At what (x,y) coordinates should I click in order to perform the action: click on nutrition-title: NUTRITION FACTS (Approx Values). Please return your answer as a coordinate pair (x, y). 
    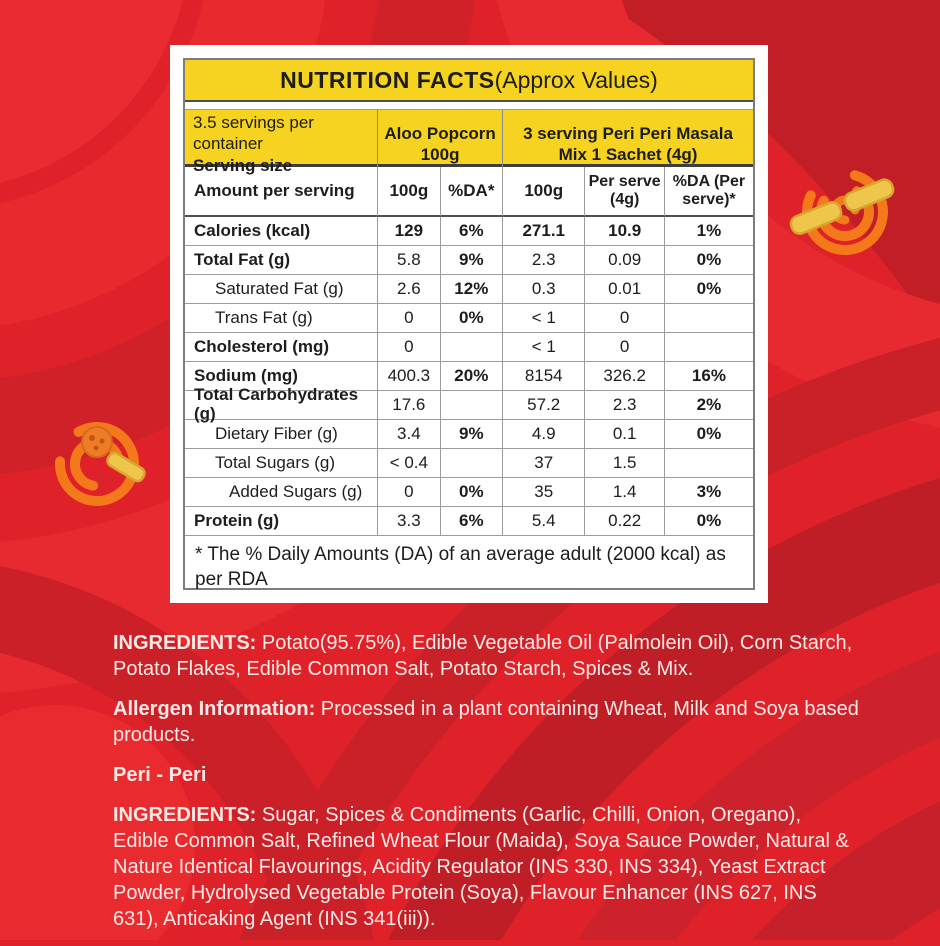
    Looking at the image, I should click on (469, 81).